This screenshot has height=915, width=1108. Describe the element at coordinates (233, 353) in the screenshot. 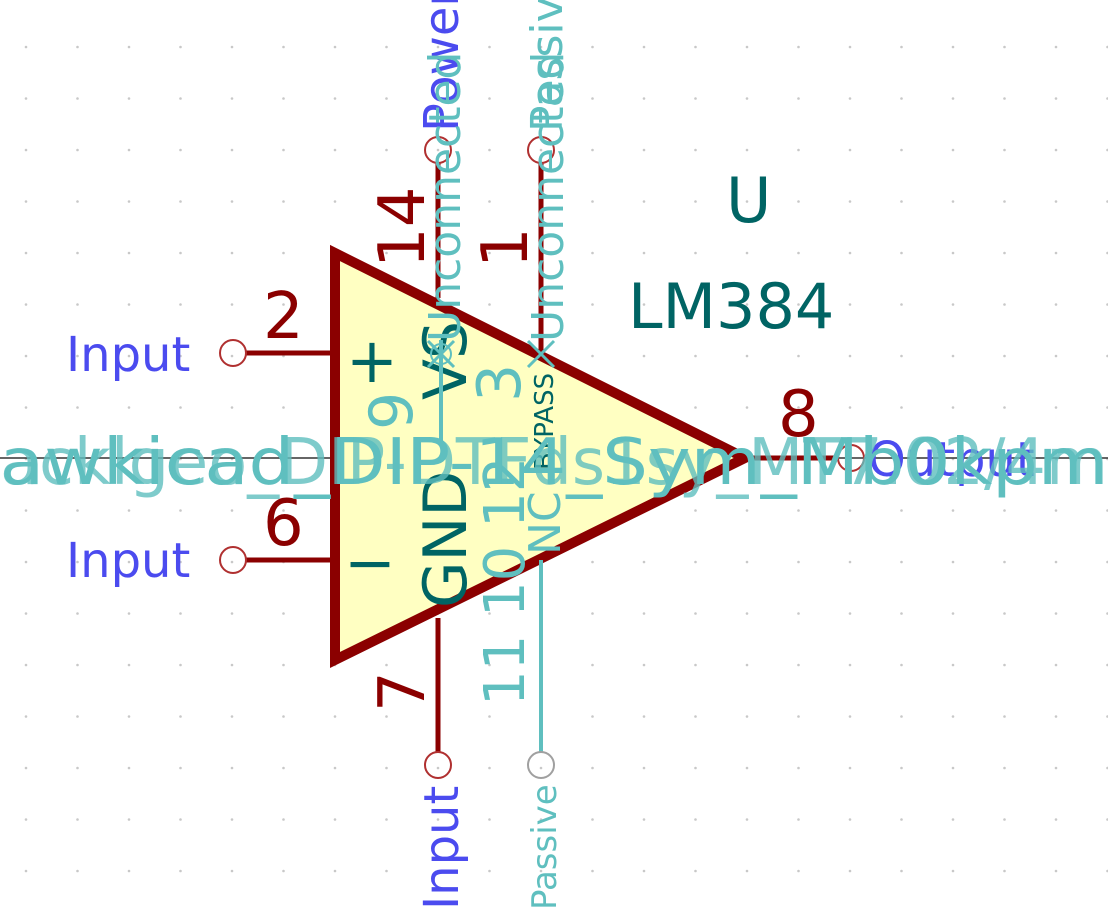

I see `pin-2-endpoint` at that location.